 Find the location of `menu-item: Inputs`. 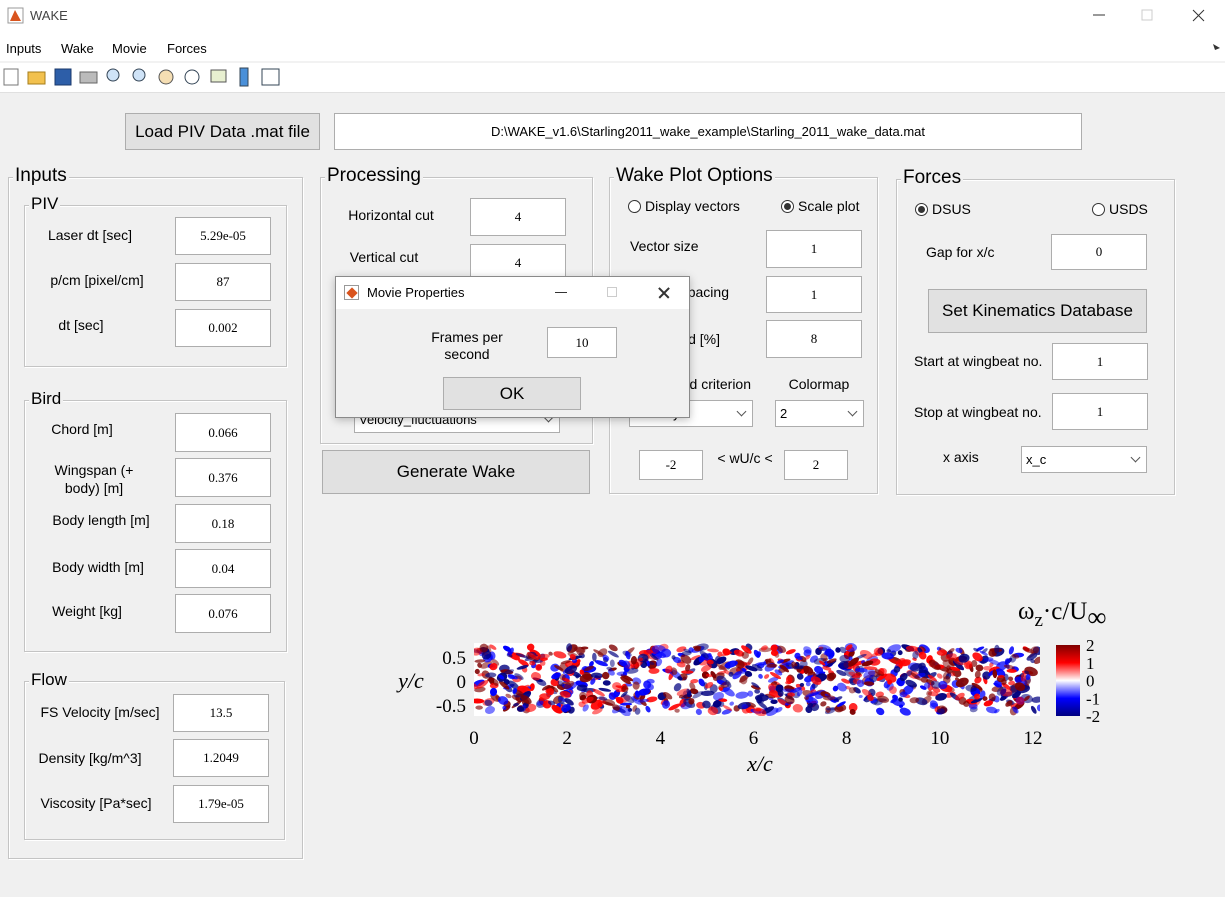

menu-item: Inputs is located at coordinates (24, 48).